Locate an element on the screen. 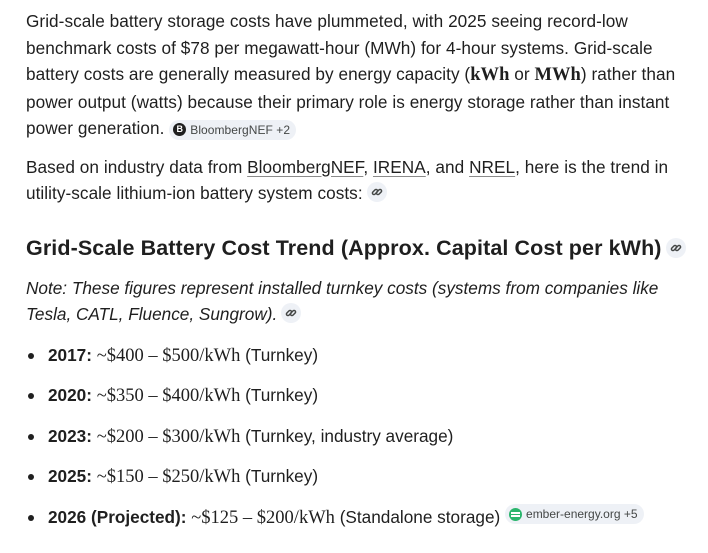 Image resolution: width=708 pixels, height=553 pixels. item-year: 2020: is located at coordinates (70, 395).